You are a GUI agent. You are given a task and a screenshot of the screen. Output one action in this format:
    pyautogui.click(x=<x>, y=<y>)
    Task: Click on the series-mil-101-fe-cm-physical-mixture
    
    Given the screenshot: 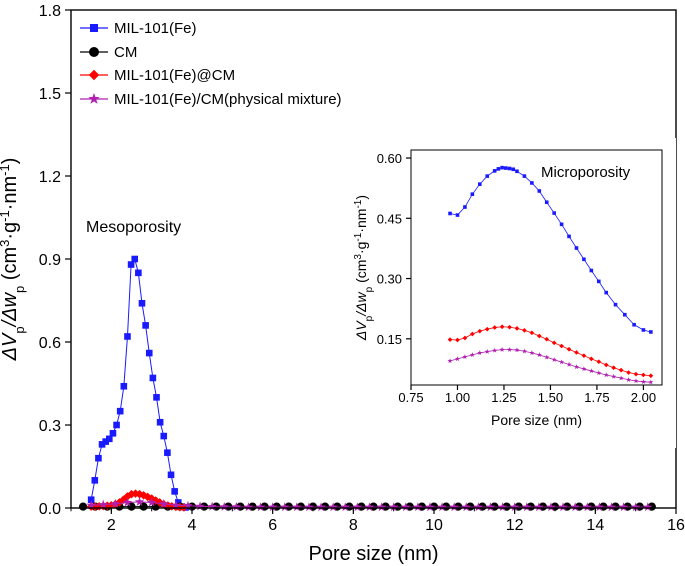 What is the action you would take?
    pyautogui.click(x=550, y=365)
    